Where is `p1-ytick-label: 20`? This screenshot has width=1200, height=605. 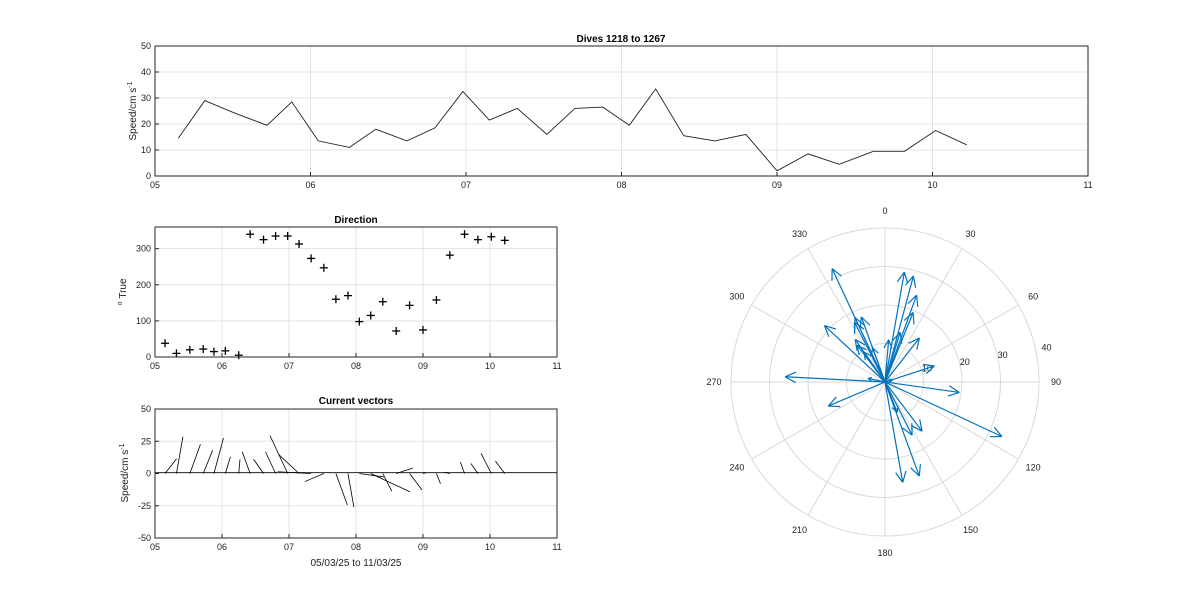 p1-ytick-label: 20 is located at coordinates (146, 124).